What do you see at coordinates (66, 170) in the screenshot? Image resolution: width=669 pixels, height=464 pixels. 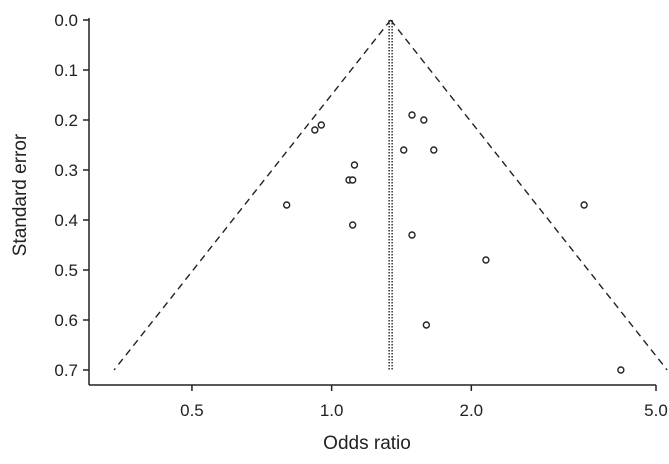 I see `y-tick-label: 0.3` at bounding box center [66, 170].